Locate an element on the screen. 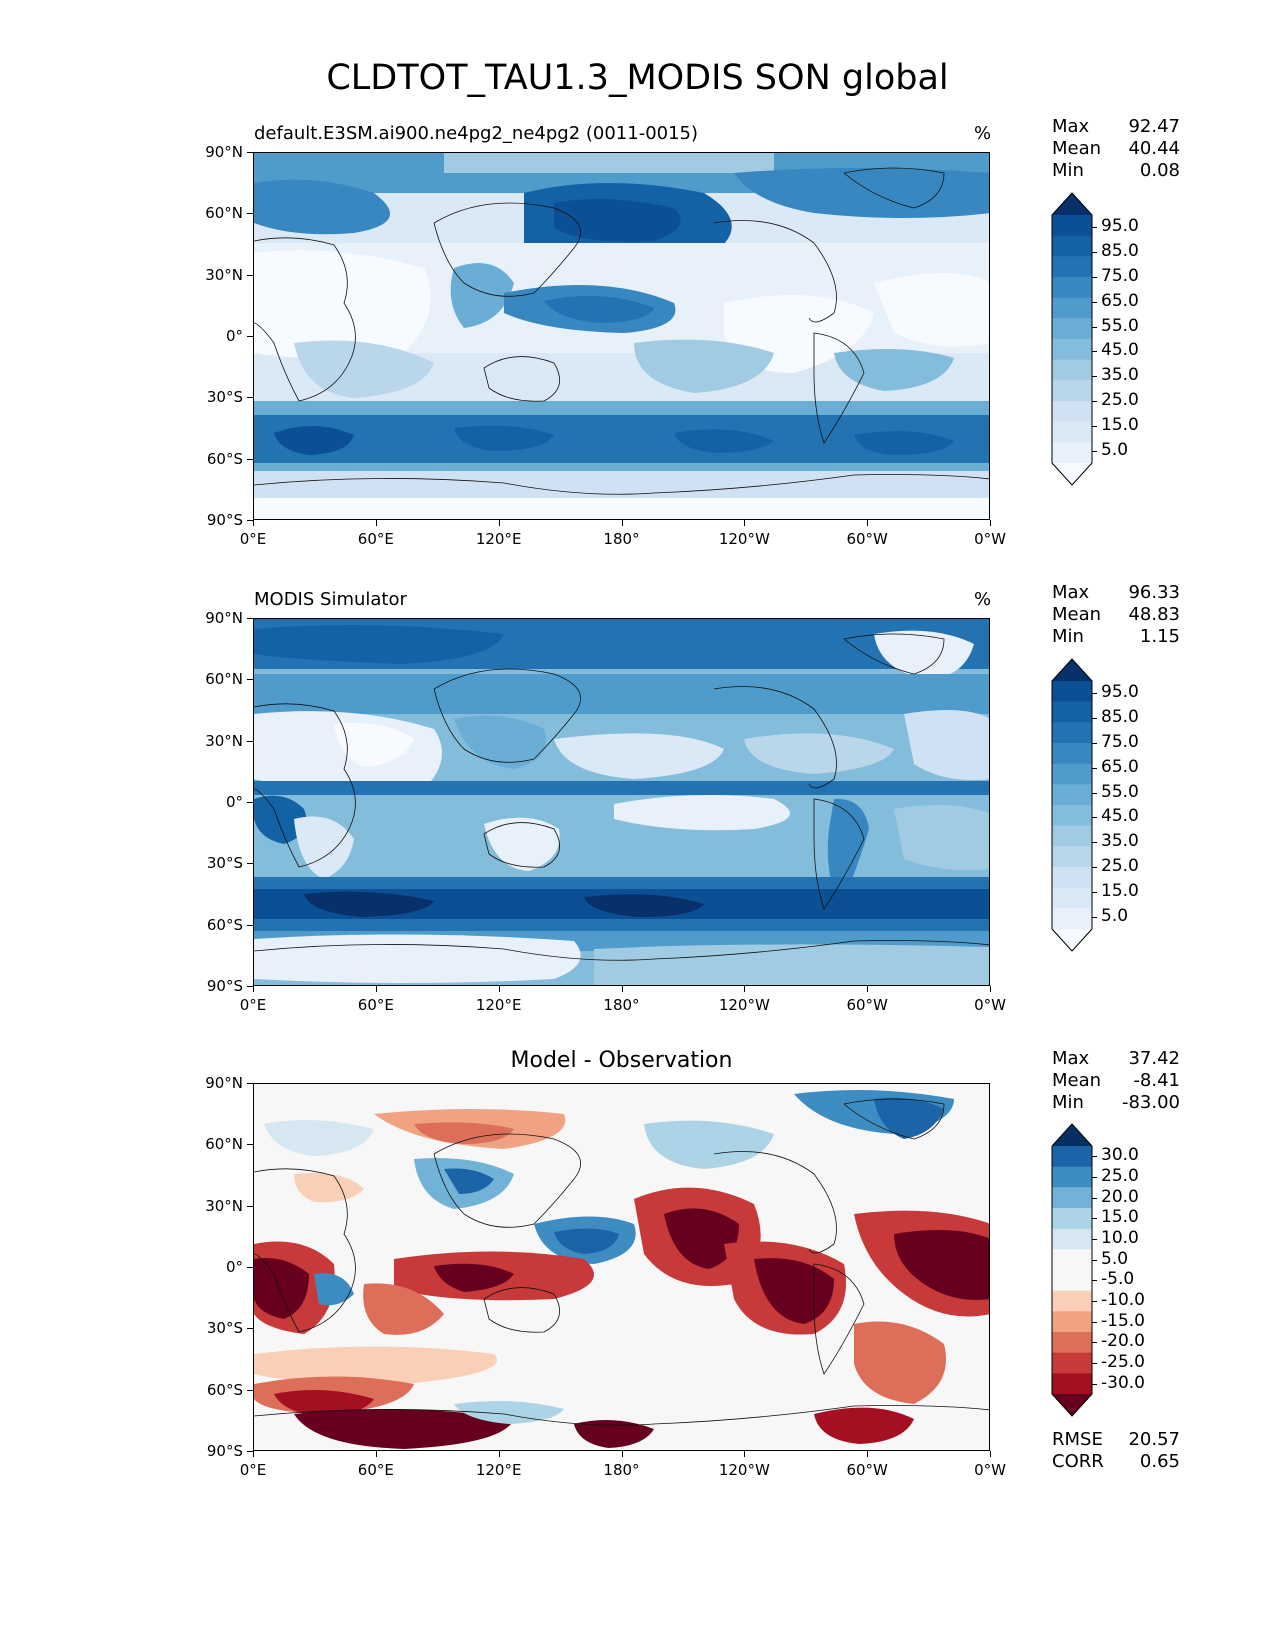 The width and height of the screenshot is (1275, 1650). map-observation-field is located at coordinates (621, 802).